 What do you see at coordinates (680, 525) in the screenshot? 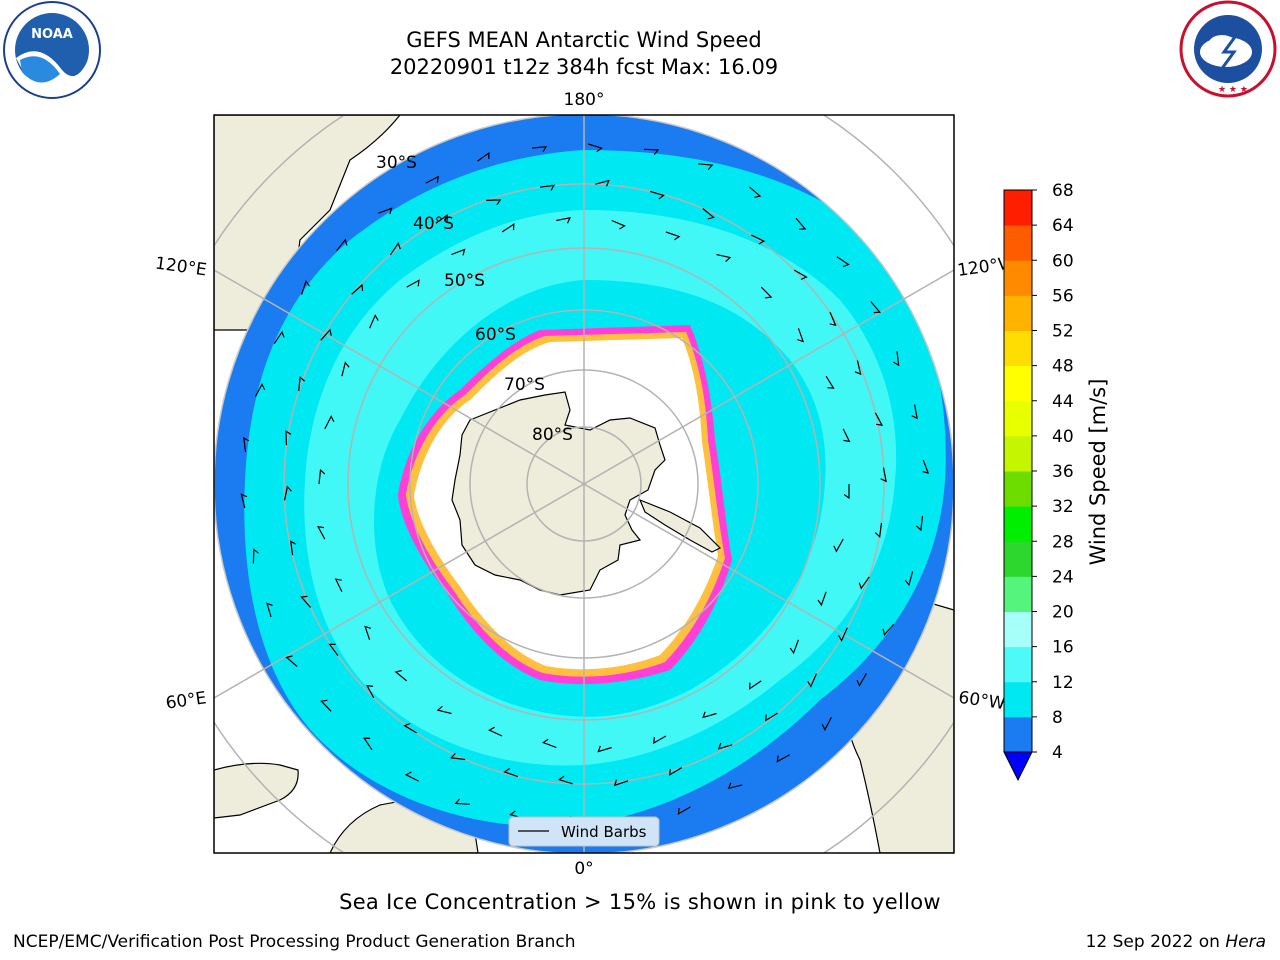
I see `antarctic-peninsula` at bounding box center [680, 525].